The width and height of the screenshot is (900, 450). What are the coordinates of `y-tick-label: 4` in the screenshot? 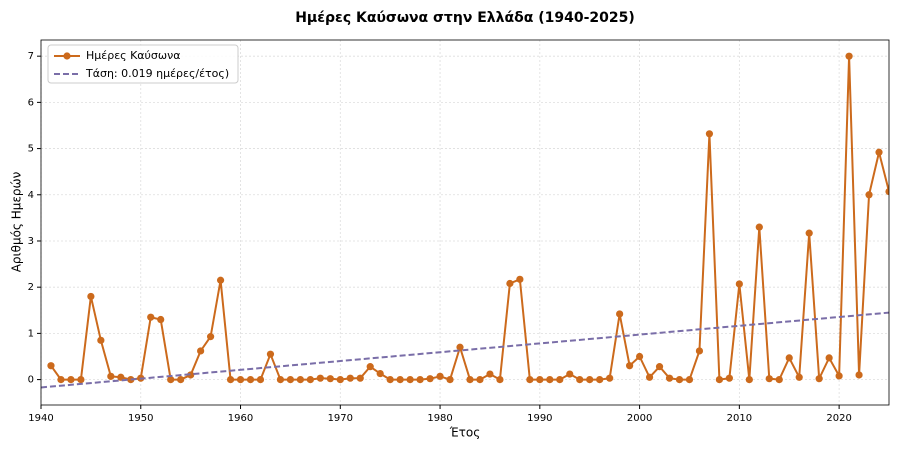 It's located at (31, 195).